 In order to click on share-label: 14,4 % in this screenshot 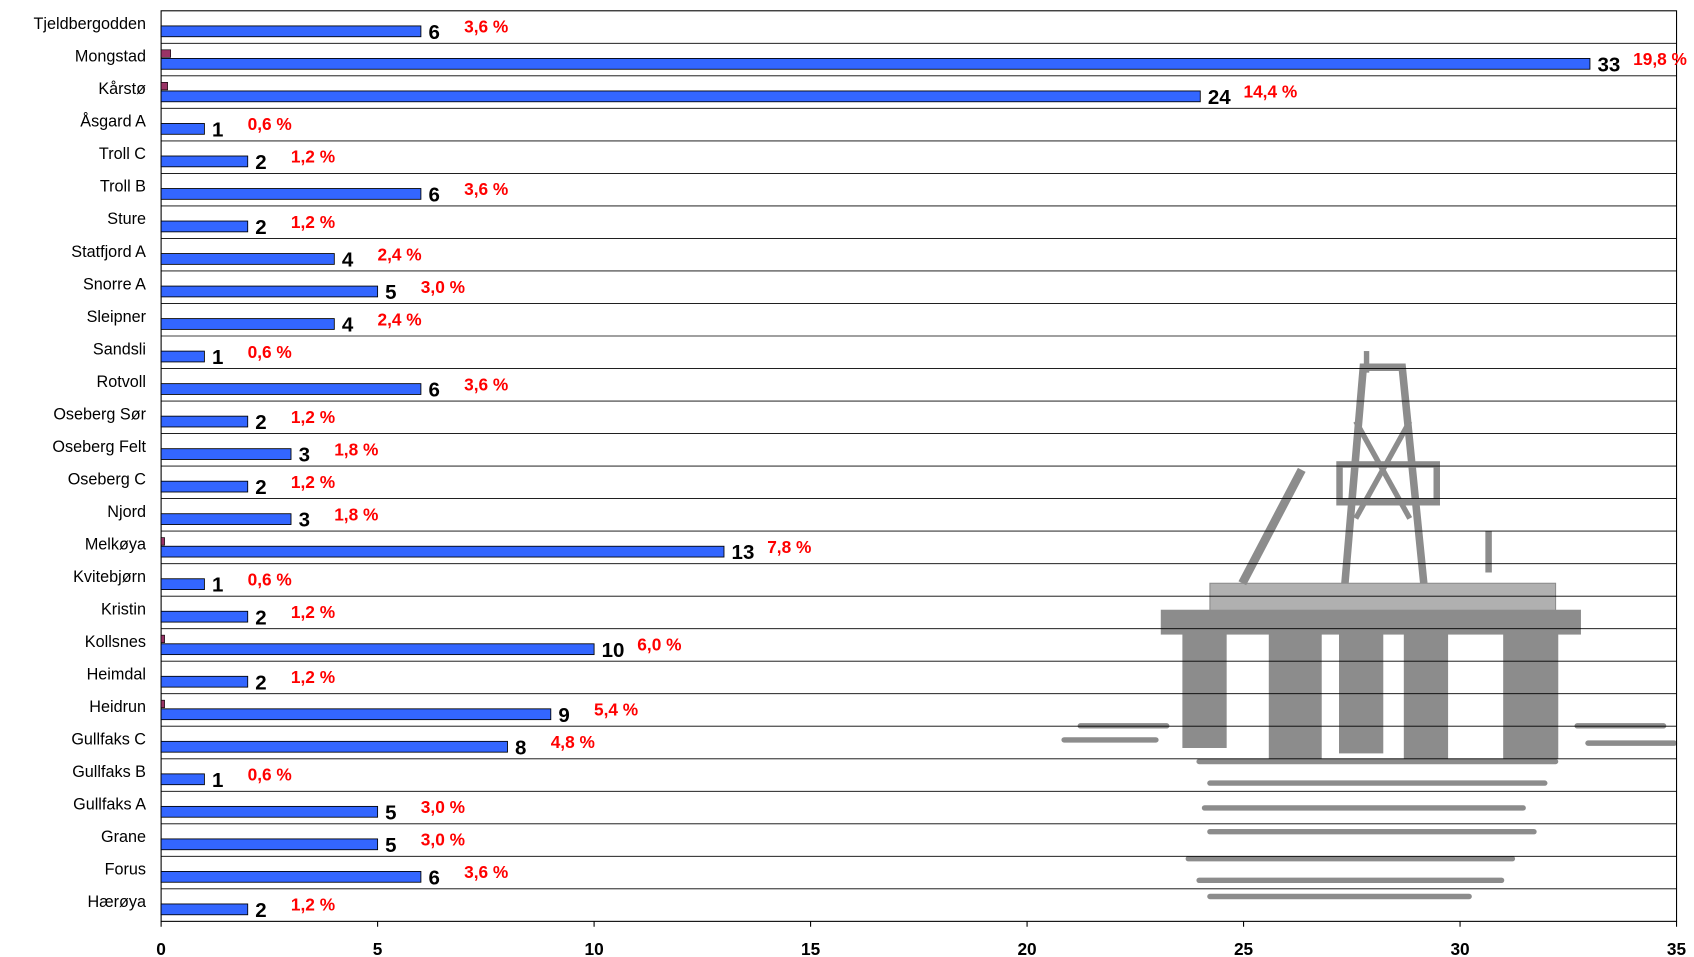, I will do `click(1270, 92)`.